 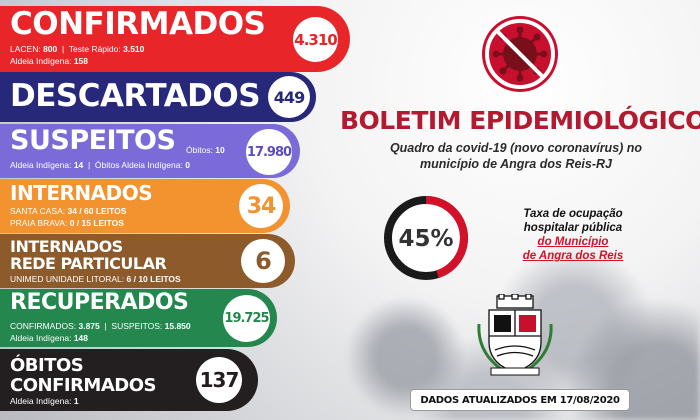 What do you see at coordinates (315, 39) in the screenshot?
I see `confirmados-value: 4.310` at bounding box center [315, 39].